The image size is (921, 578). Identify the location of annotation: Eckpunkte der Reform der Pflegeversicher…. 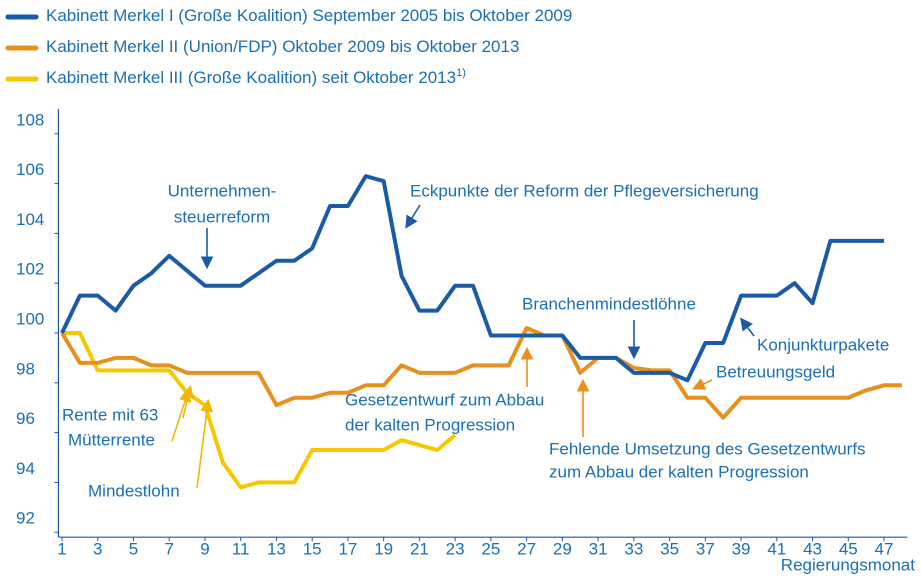
(584, 190).